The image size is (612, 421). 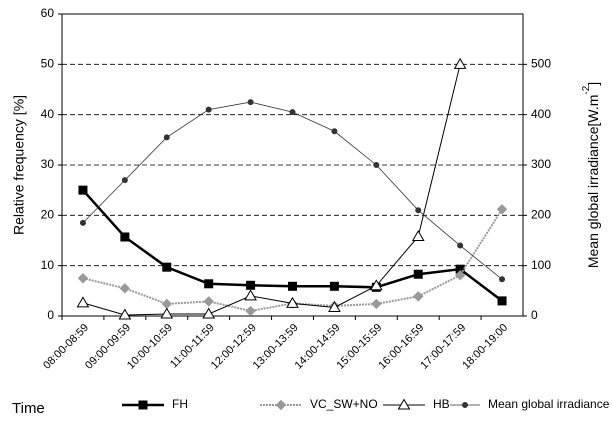 I want to click on y-axis-label: Relative frequency [%], so click(x=19, y=165).